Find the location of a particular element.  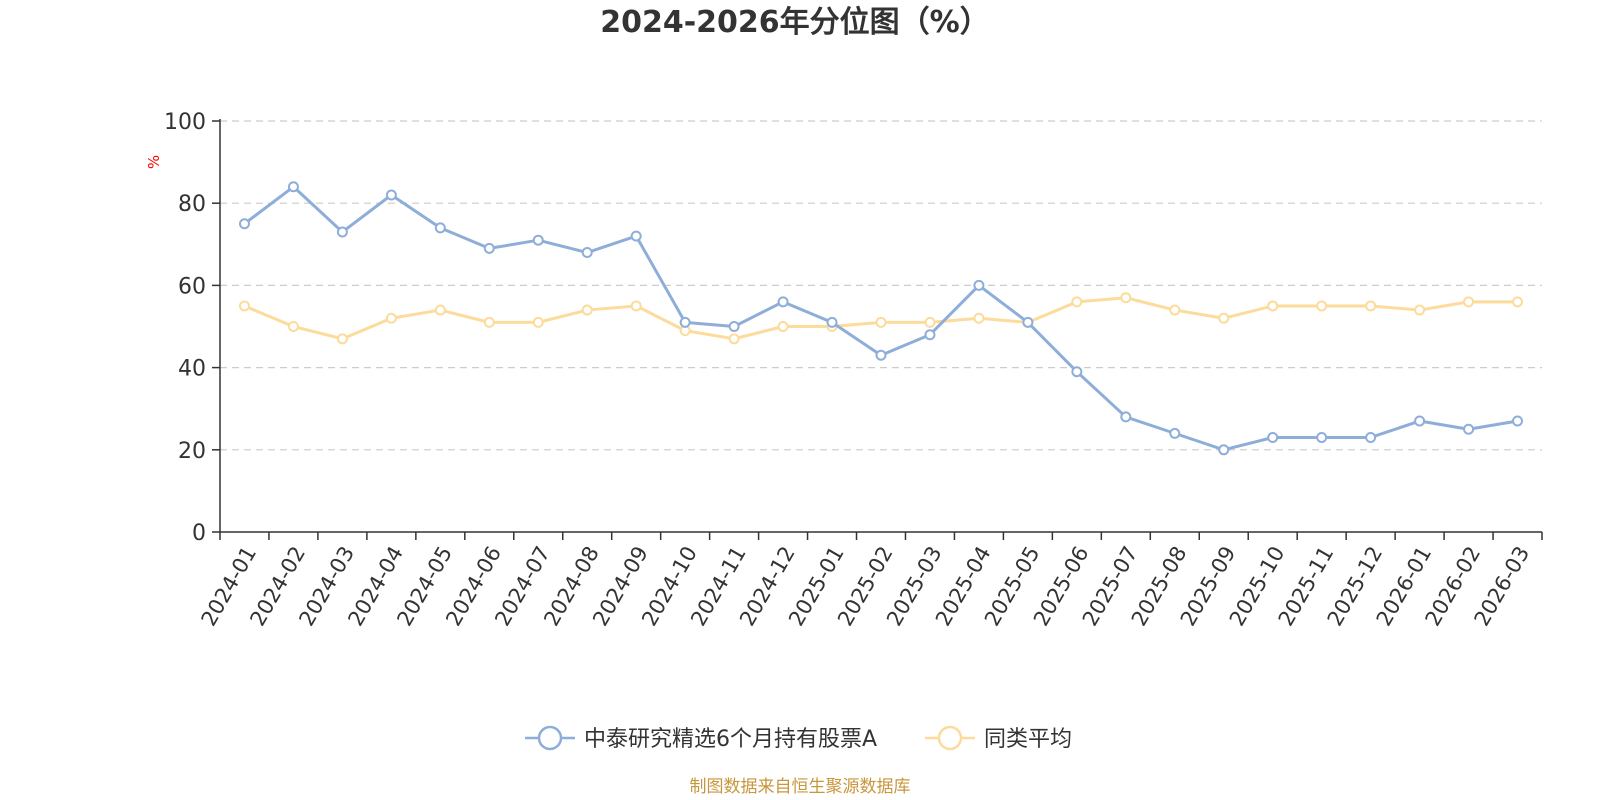

y-tick-label: 0 is located at coordinates (199, 533).